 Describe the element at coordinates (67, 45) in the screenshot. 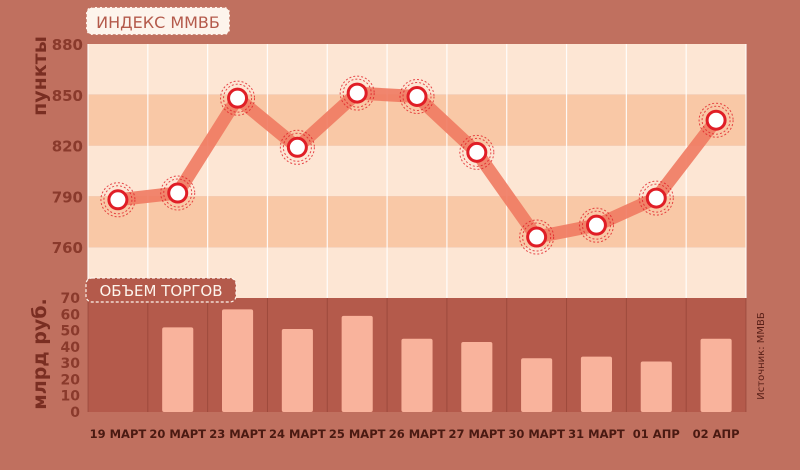

I see `index-y-tick: 880` at that location.